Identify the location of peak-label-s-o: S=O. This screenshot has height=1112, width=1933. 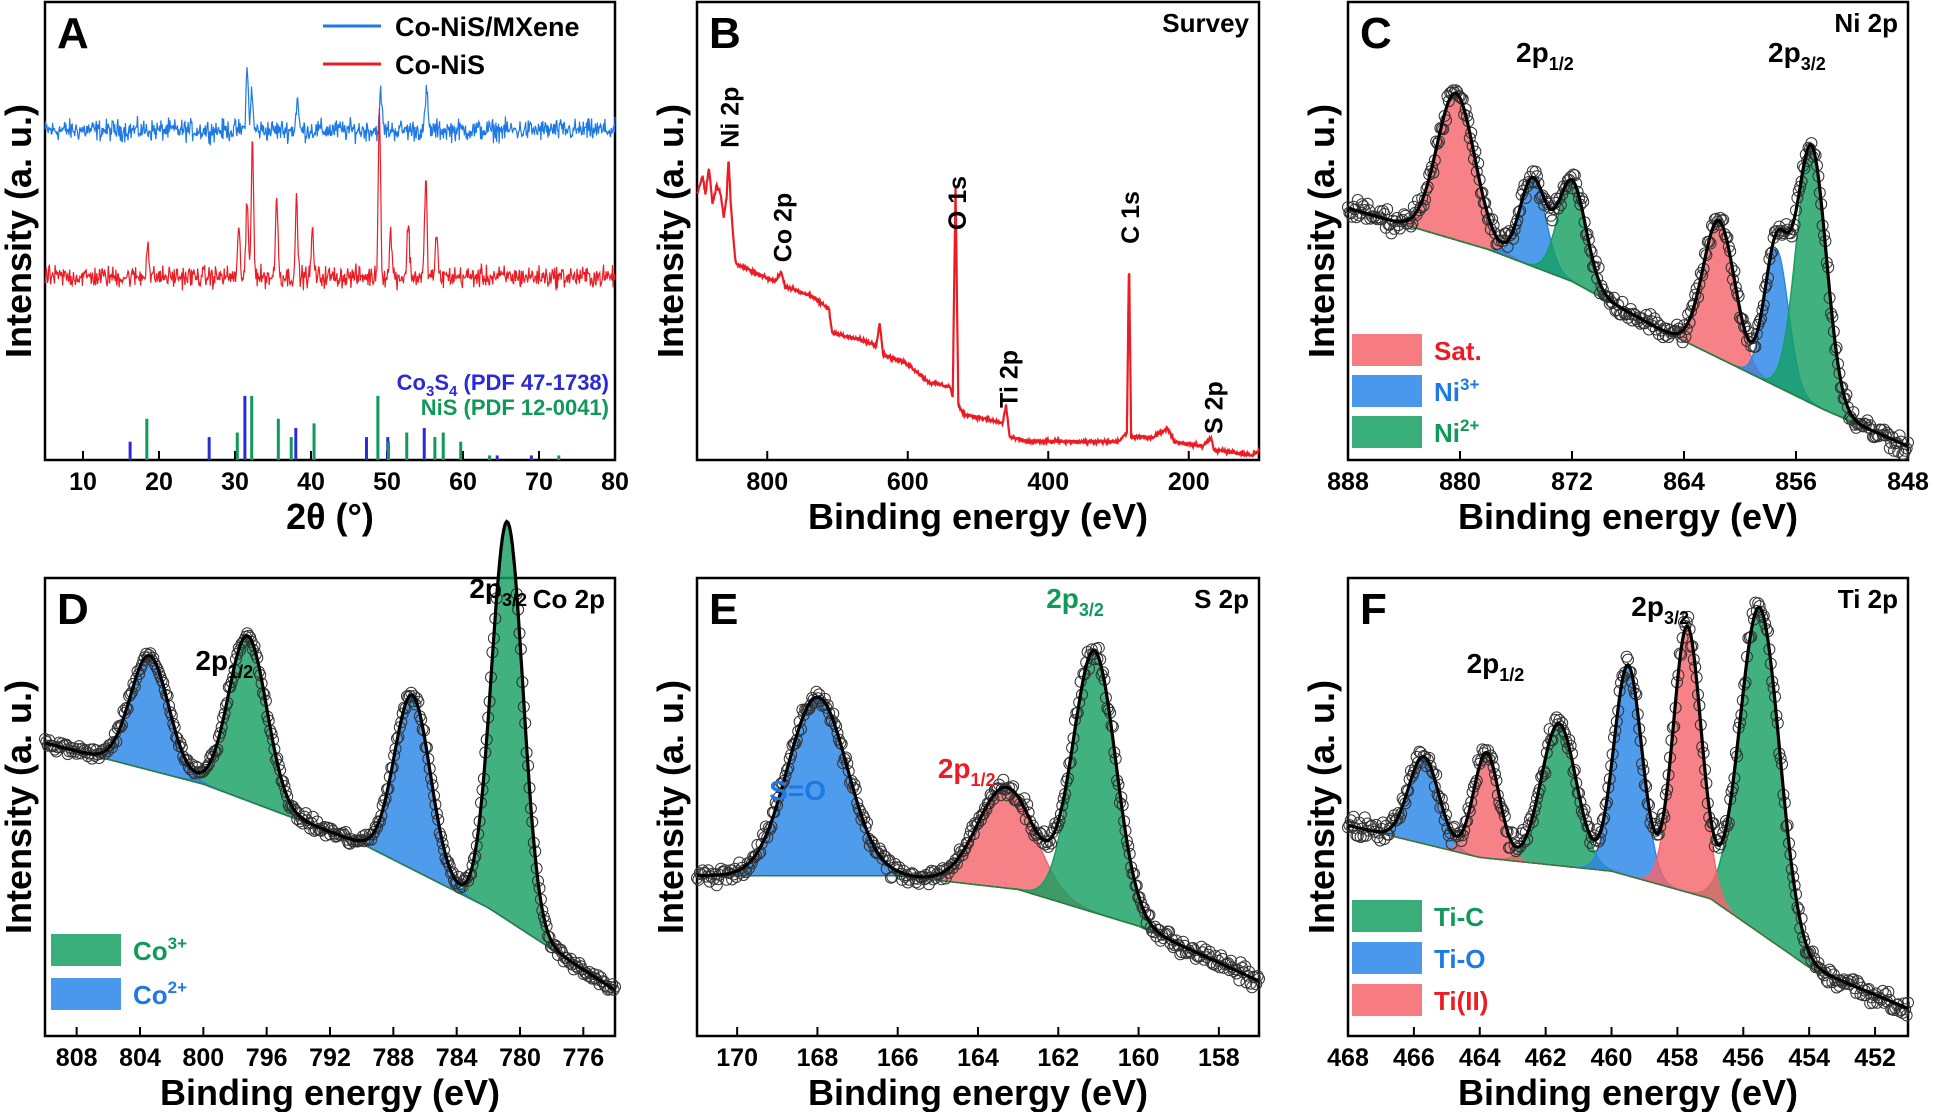
(797, 790).